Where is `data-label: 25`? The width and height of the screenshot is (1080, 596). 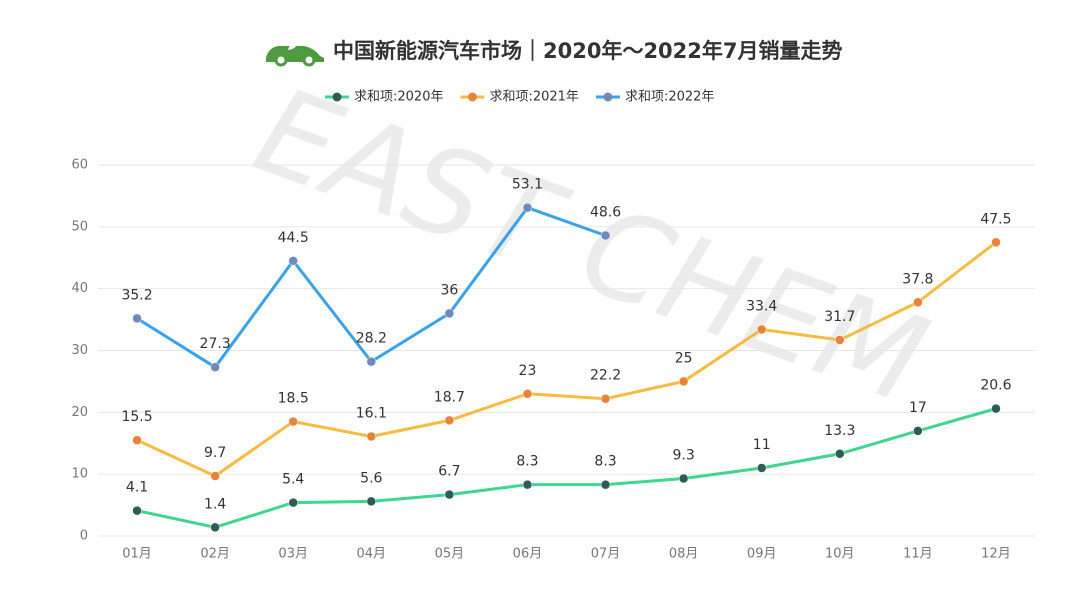 data-label: 25 is located at coordinates (684, 358).